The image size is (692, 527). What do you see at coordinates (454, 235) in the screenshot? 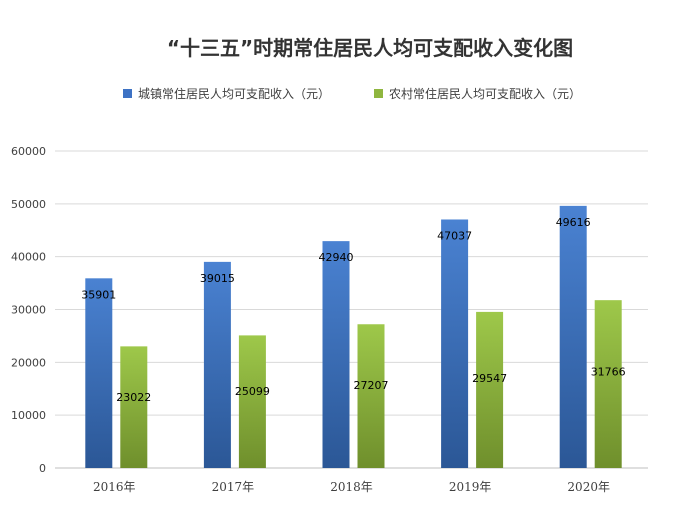
I see `data-label-urban: 47037` at bounding box center [454, 235].